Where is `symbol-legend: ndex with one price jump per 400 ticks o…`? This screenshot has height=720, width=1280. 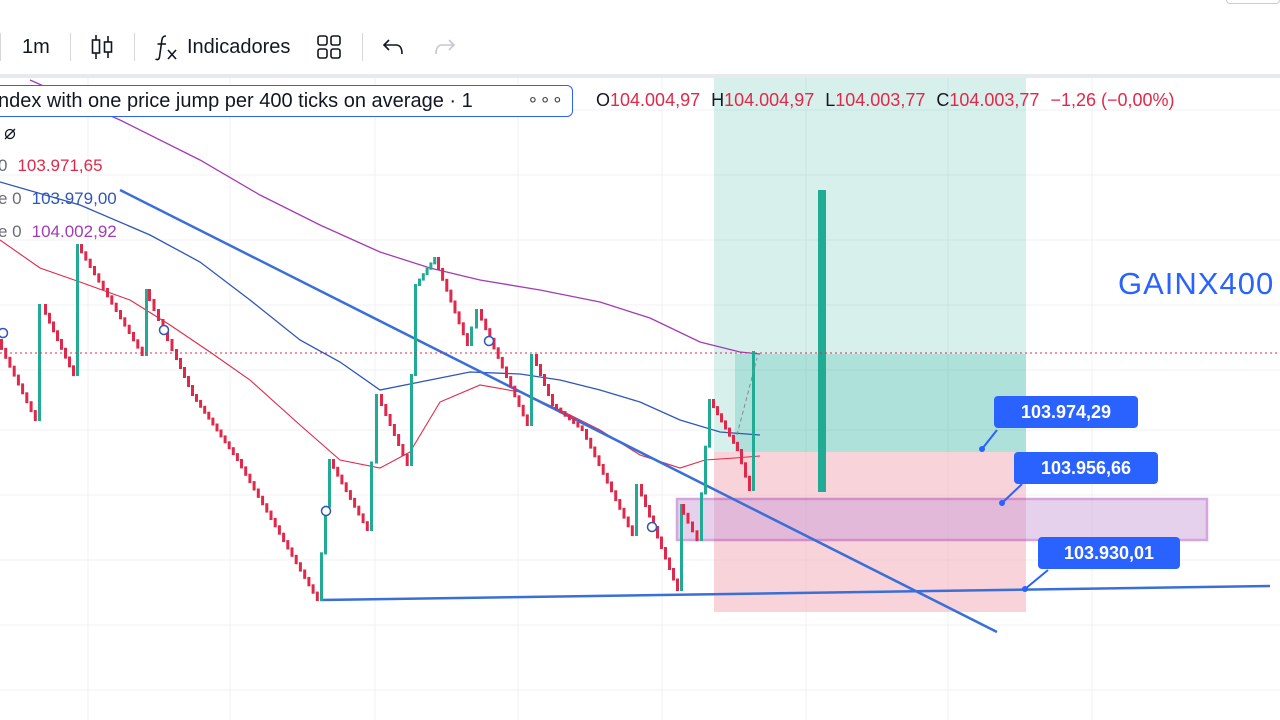
symbol-legend: ndex with one price jump per 400 ticks o… is located at coordinates (286, 101).